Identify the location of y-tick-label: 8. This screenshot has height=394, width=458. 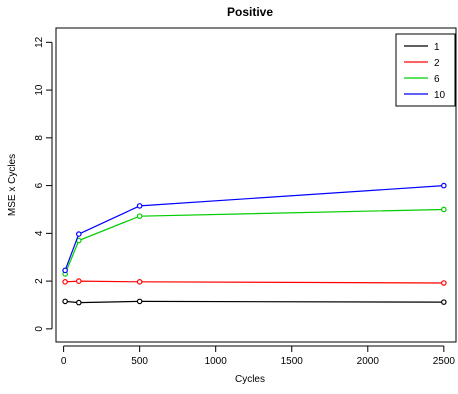
(39, 138).